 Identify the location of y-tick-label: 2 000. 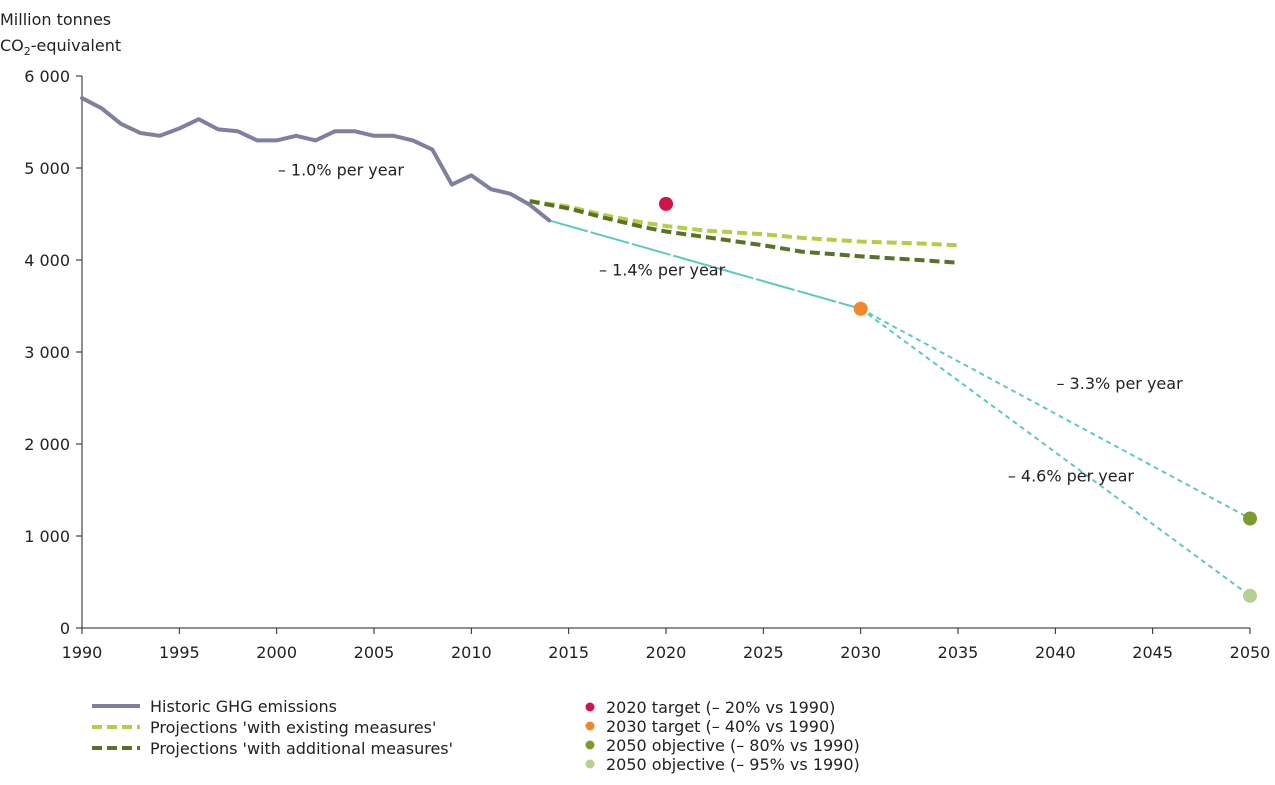
(47, 444).